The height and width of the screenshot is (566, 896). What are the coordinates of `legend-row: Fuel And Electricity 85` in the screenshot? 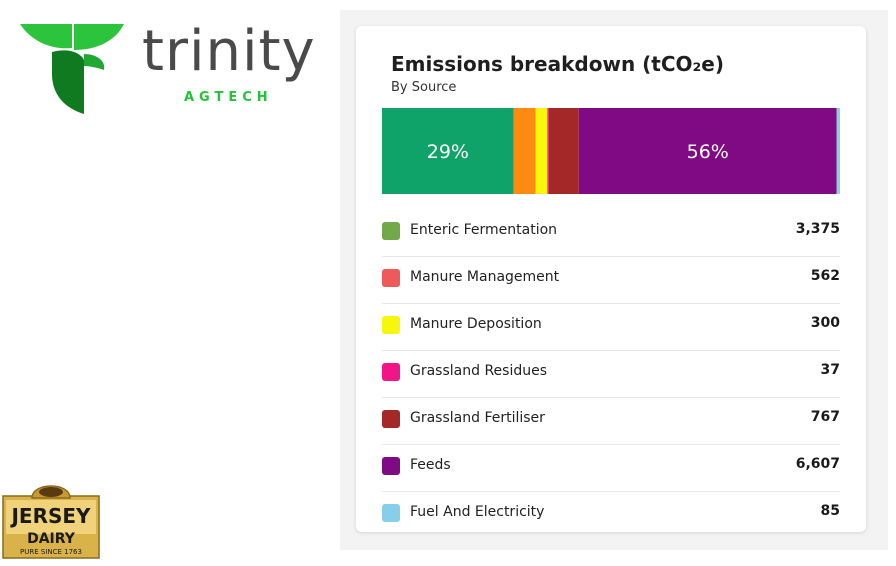 It's located at (611, 515).